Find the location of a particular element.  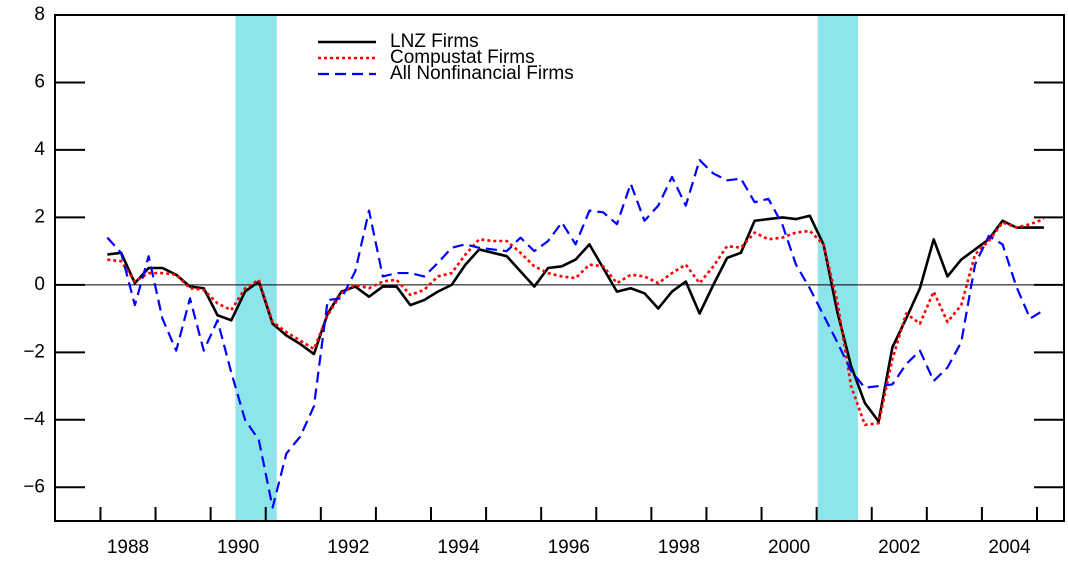

legend-label: LNZ Firms is located at coordinates (434, 41).